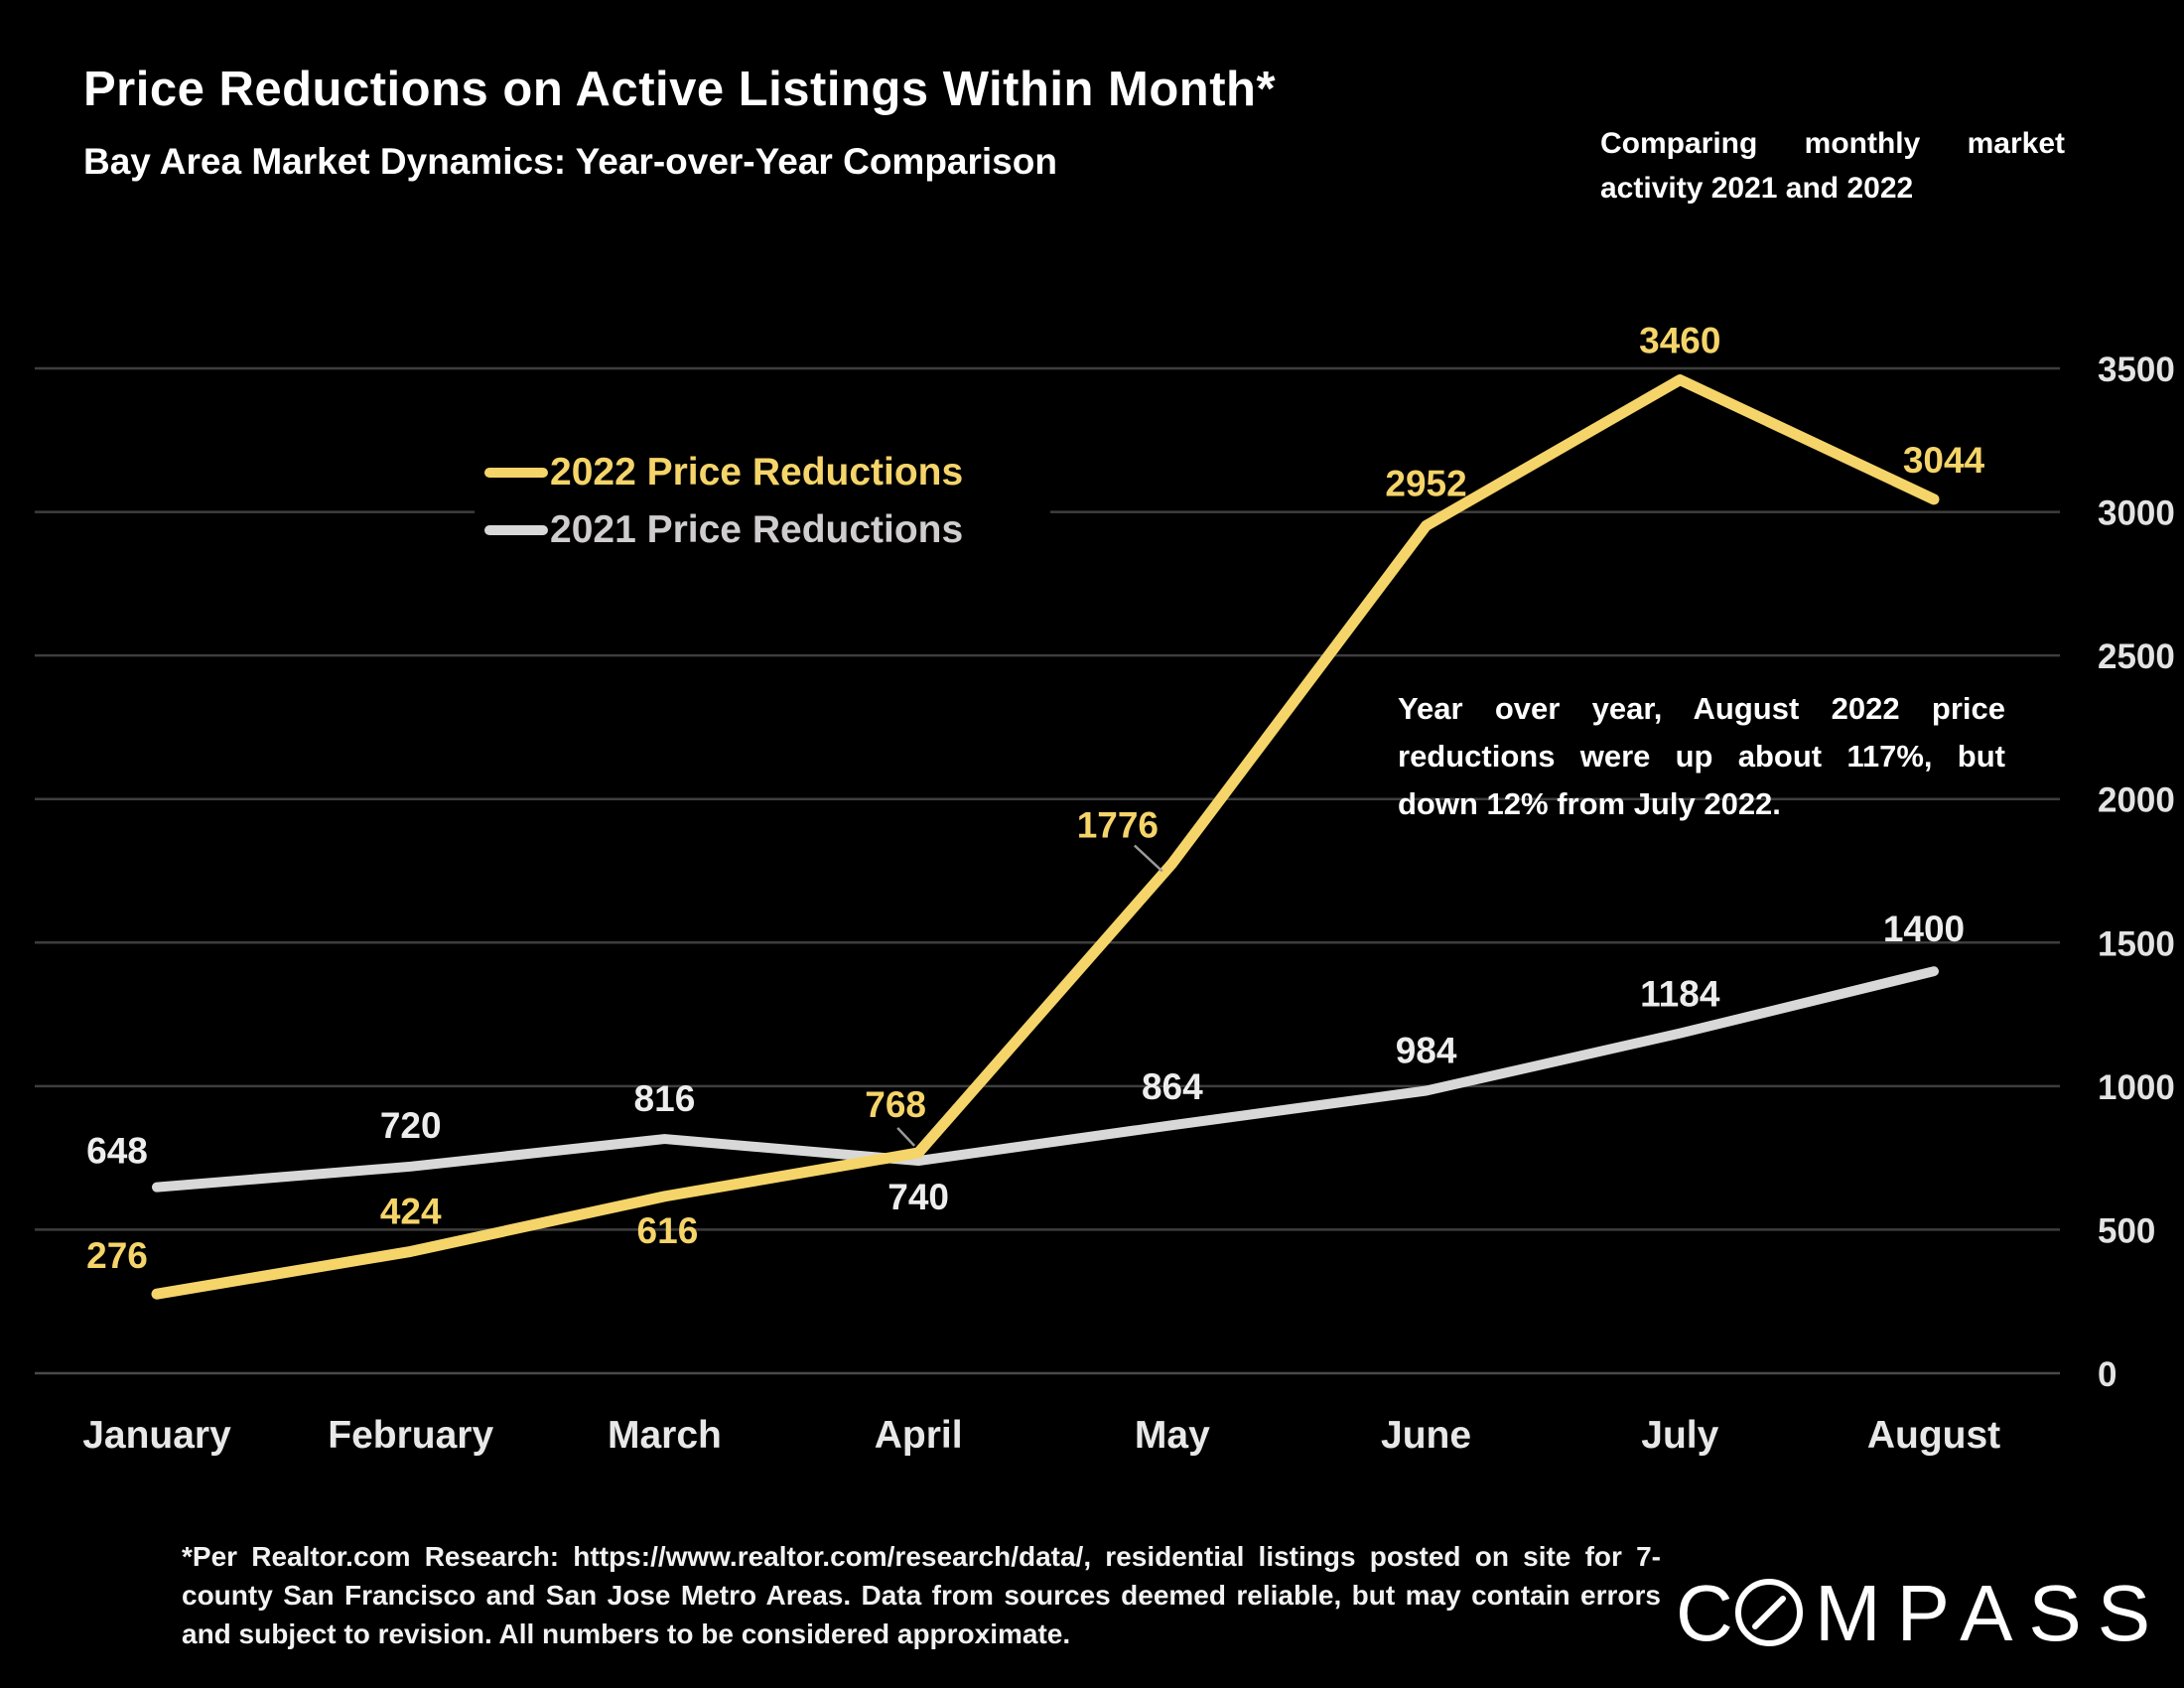 The width and height of the screenshot is (2184, 1688). Describe the element at coordinates (895, 1104) in the screenshot. I see `data-label-2022: 768` at that location.